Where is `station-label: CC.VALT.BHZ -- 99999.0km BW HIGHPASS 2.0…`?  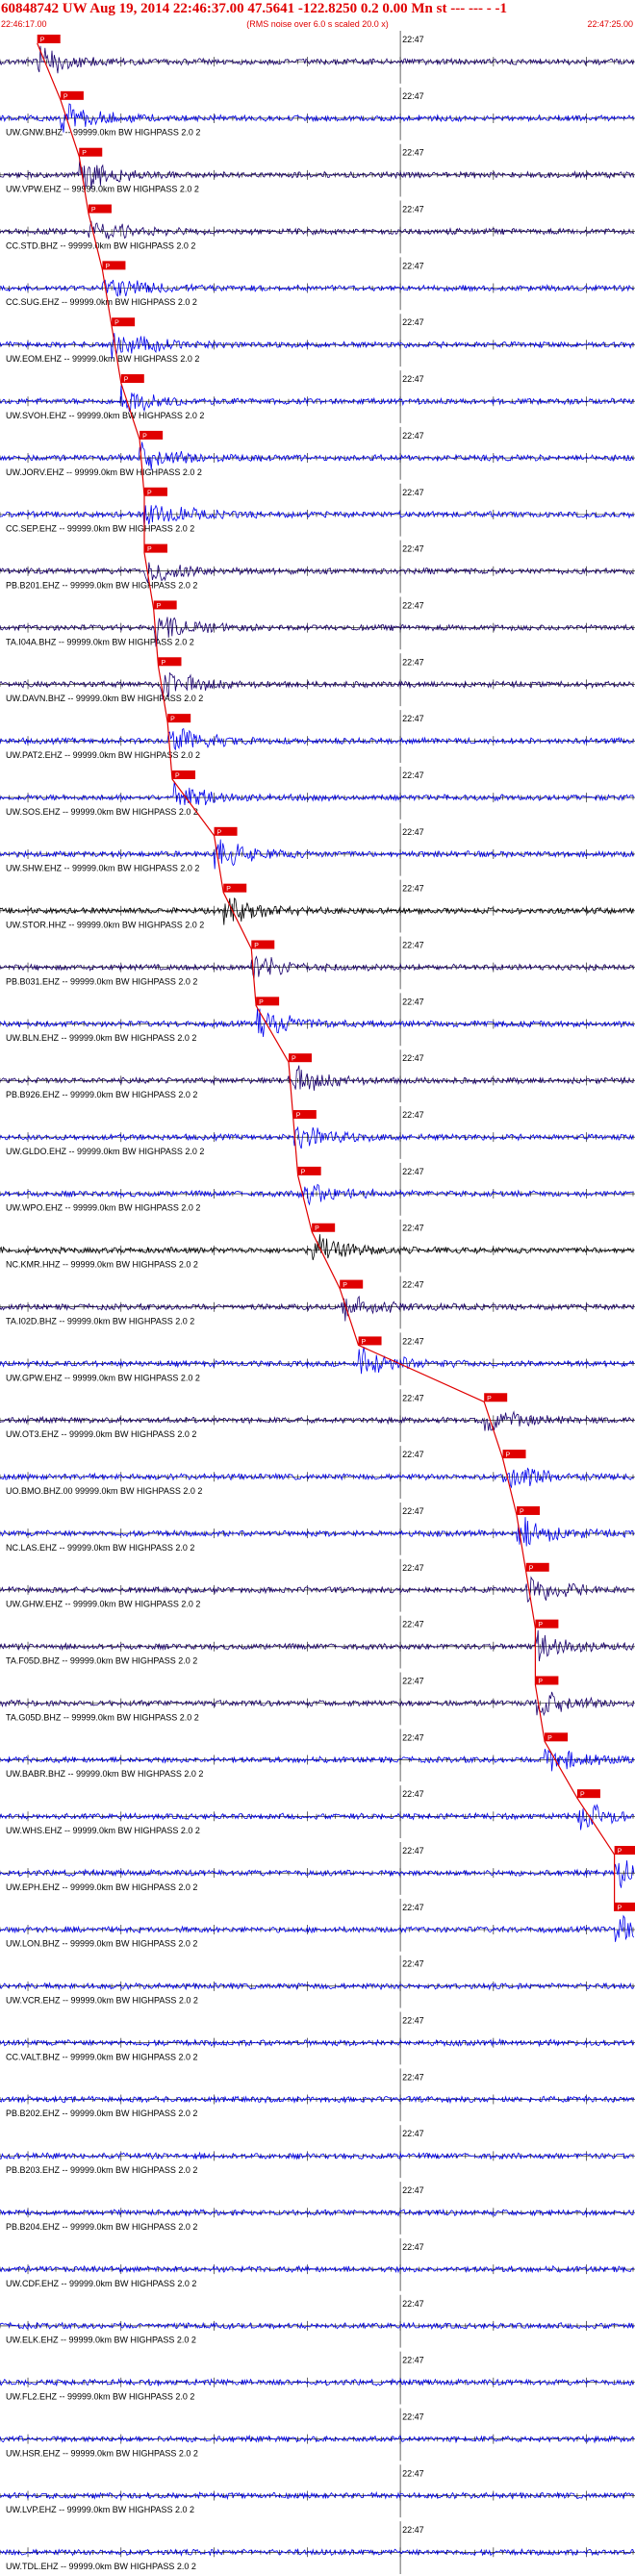
station-label: CC.VALT.BHZ -- 99999.0km BW HIGHPASS 2.0… is located at coordinates (102, 2056).